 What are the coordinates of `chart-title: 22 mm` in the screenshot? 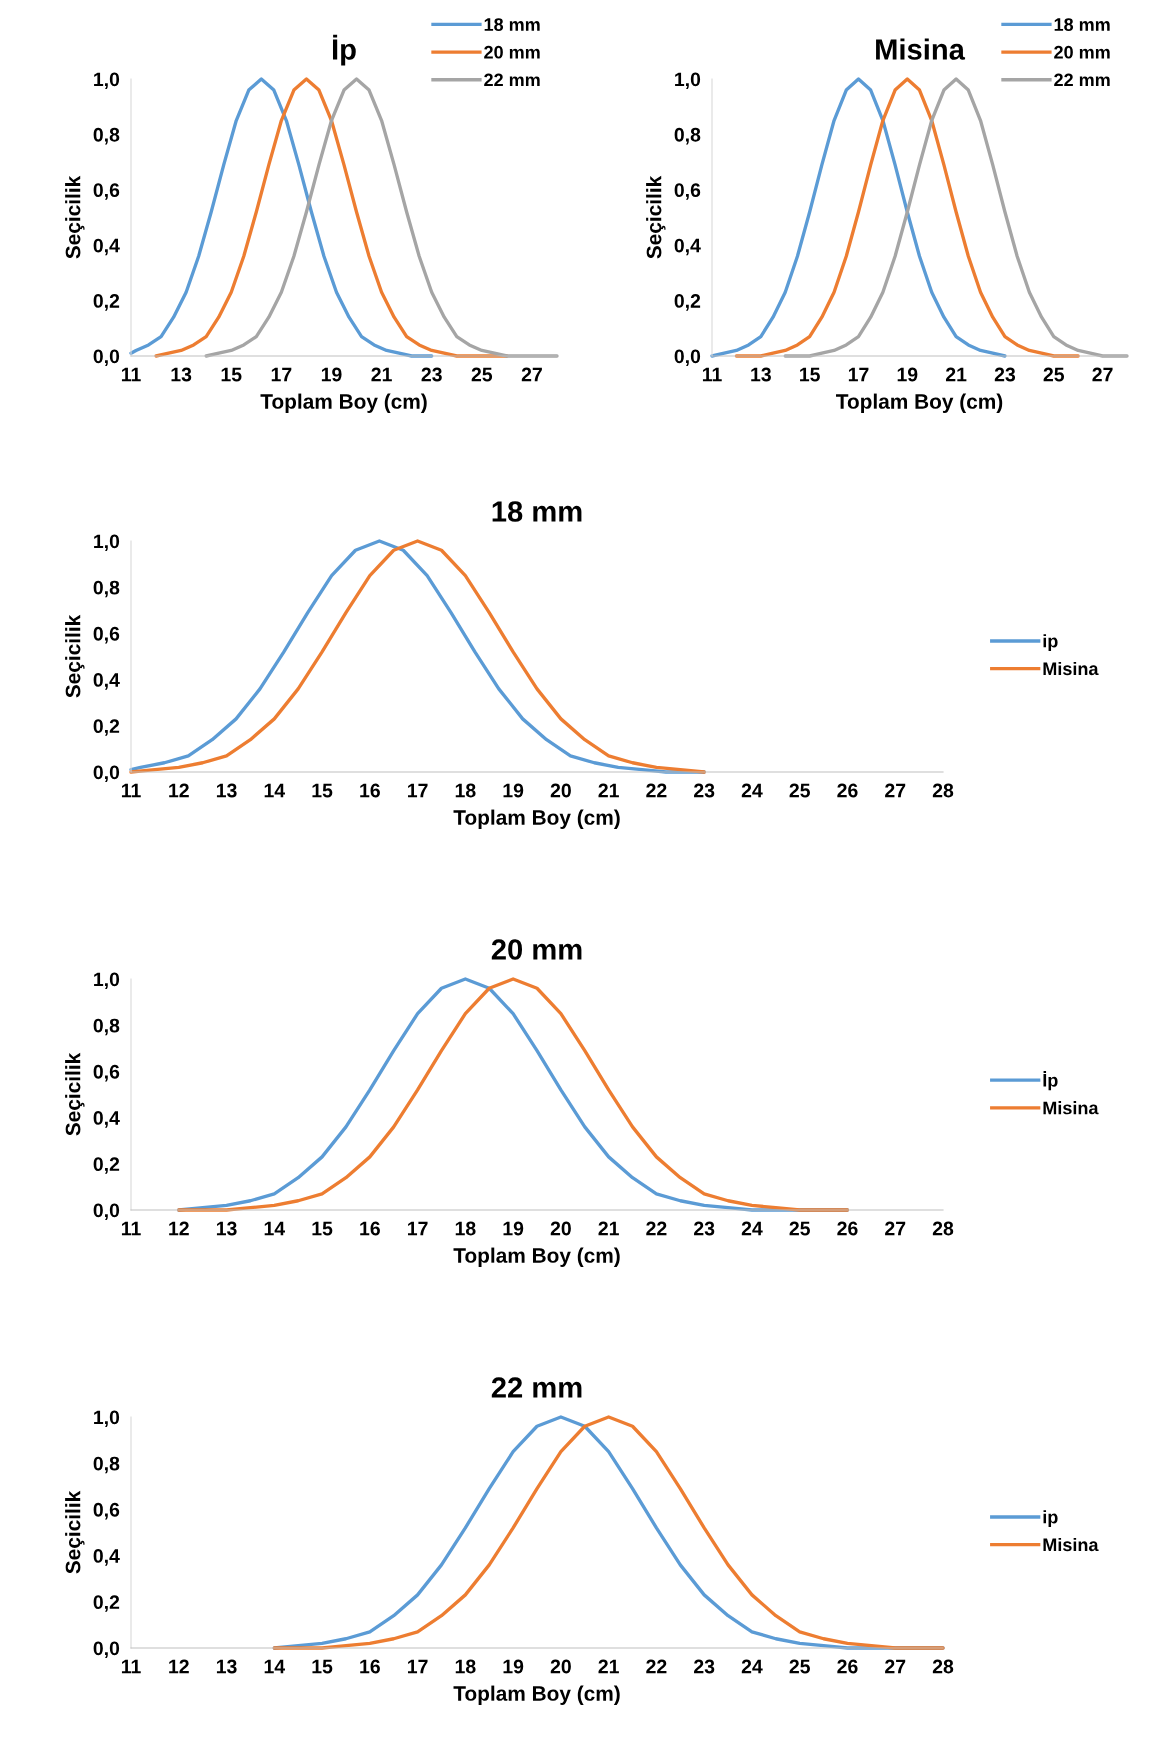 It's located at (536, 1387).